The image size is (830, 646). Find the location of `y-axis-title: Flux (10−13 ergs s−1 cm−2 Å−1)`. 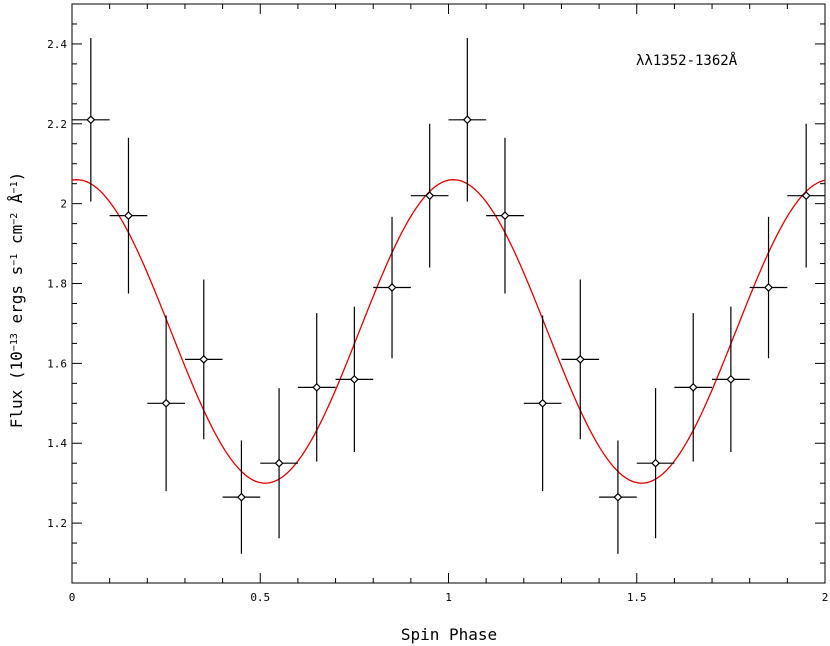

y-axis-title: Flux (10−13 ergs s−1 cm−2 Å−1) is located at coordinates (16, 300).